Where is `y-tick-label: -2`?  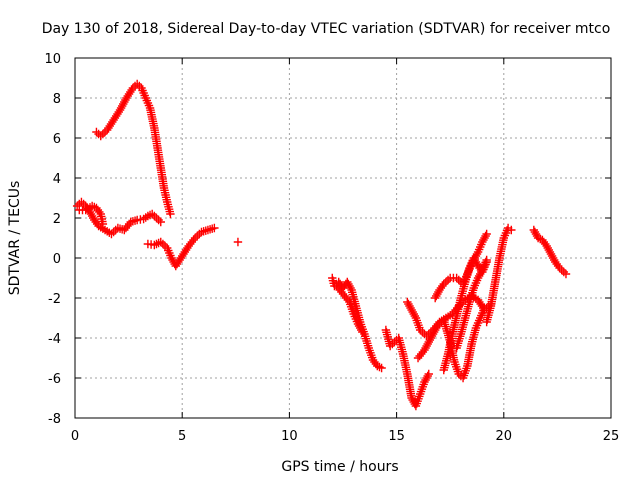
y-tick-label: -2 is located at coordinates (54, 299).